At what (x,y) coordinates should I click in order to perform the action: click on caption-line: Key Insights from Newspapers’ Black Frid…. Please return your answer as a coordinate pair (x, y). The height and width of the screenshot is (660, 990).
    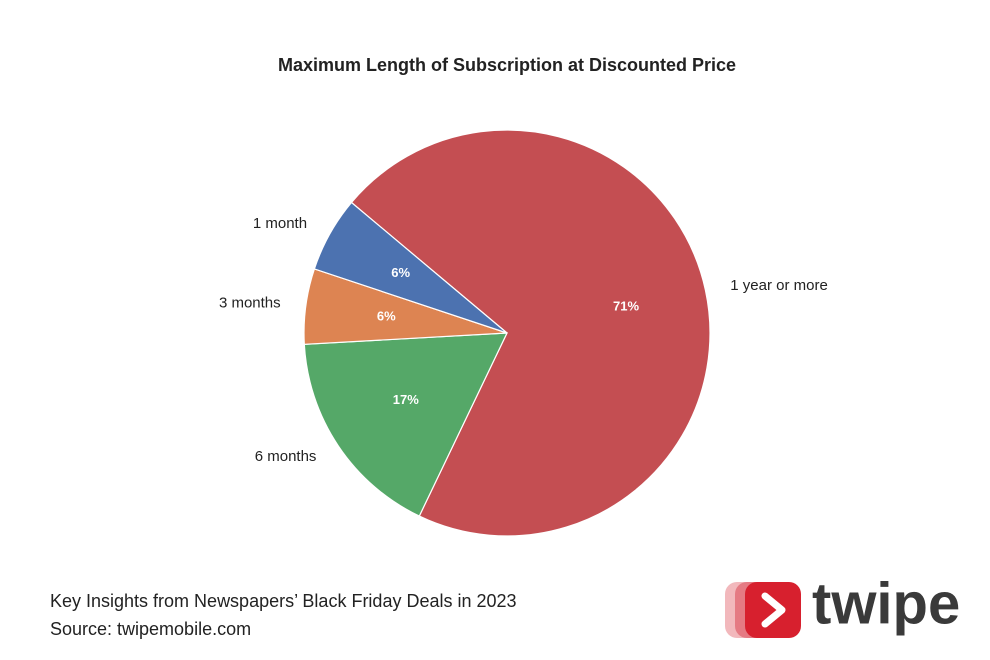
    Looking at the image, I should click on (283, 601).